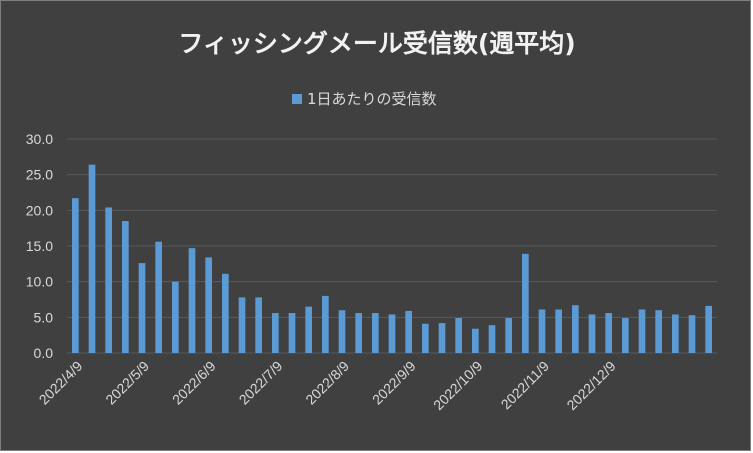 Image resolution: width=753 pixels, height=453 pixels. What do you see at coordinates (39, 175) in the screenshot?
I see `y-tick-label: 25.0` at bounding box center [39, 175].